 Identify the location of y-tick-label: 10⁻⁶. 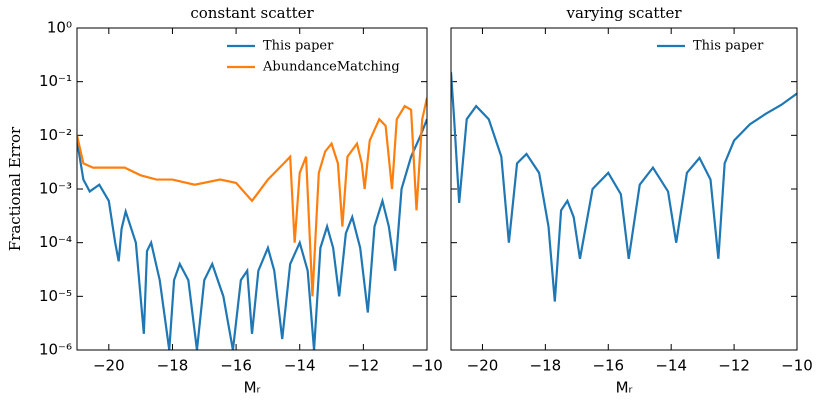
(55, 350).